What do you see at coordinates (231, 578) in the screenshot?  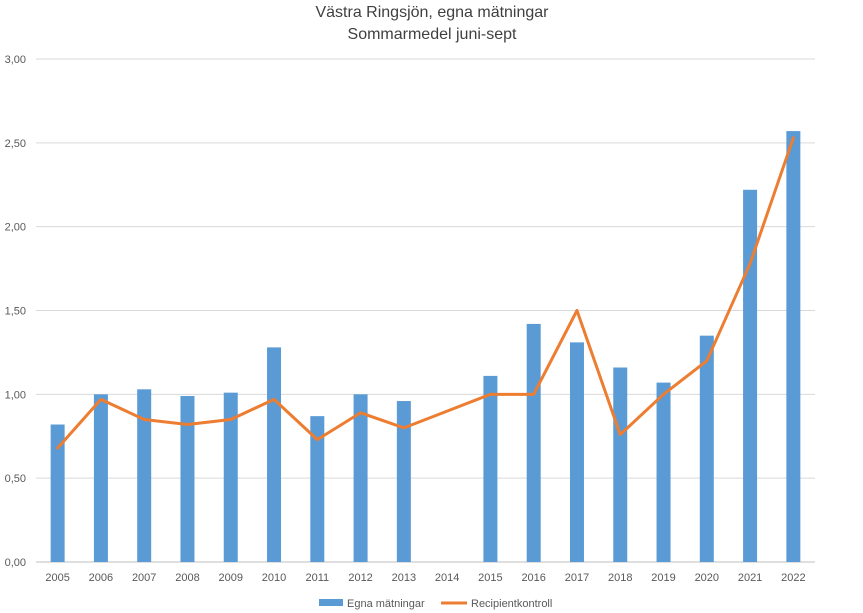 I see `x-tick-label: 2009` at bounding box center [231, 578].